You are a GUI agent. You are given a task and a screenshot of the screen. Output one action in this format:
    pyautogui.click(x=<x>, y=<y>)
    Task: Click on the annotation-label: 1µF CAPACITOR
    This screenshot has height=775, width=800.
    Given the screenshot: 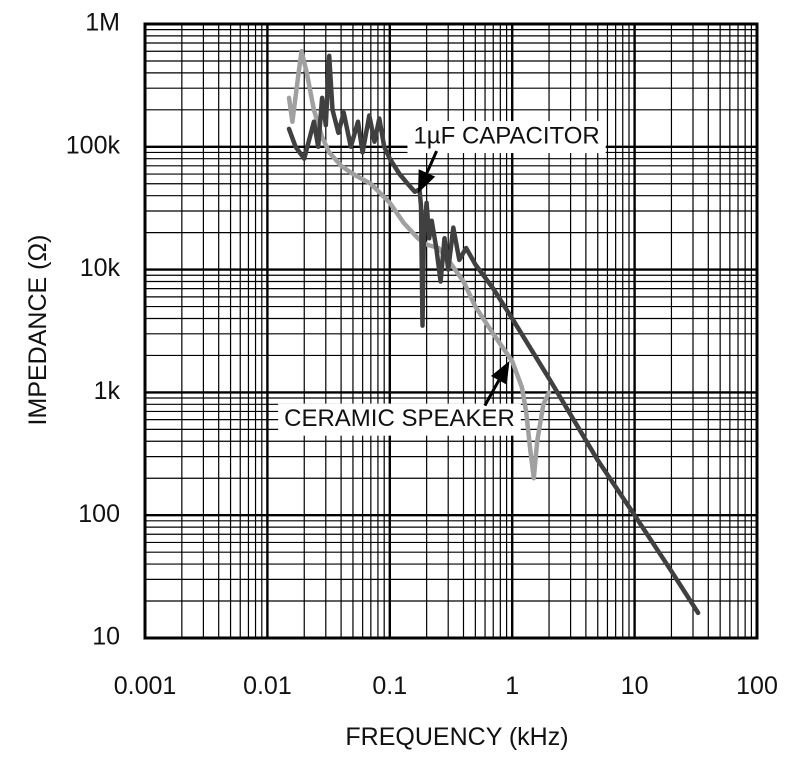 What is the action you would take?
    pyautogui.click(x=506, y=135)
    